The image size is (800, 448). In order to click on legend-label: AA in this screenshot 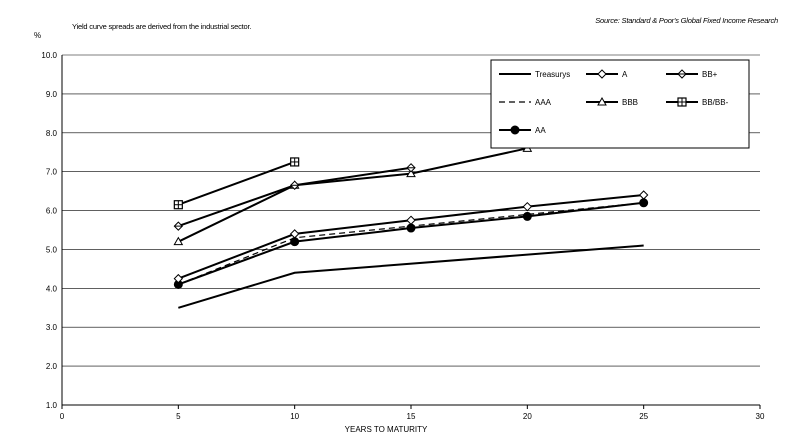, I will do `click(540, 130)`.